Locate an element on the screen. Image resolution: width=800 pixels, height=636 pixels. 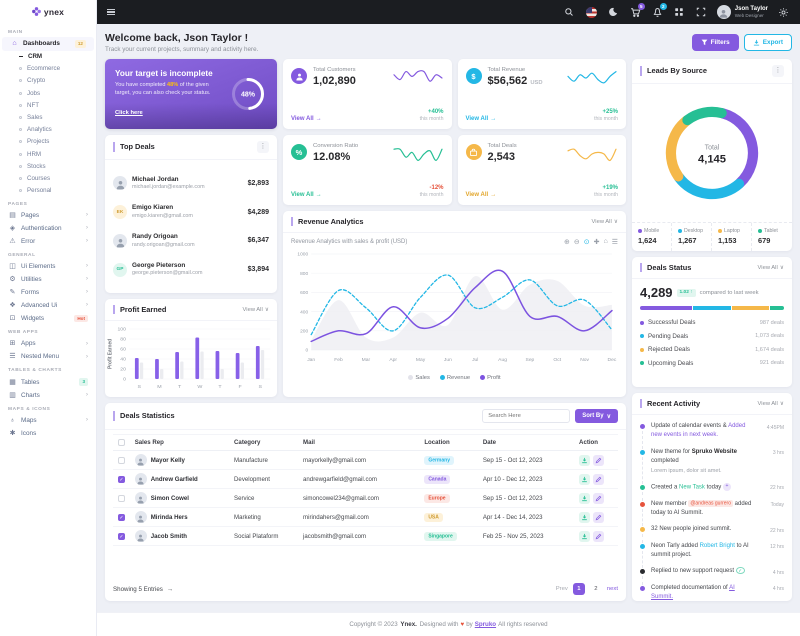
spruko-link: Spruko is located at coordinates (485, 624).